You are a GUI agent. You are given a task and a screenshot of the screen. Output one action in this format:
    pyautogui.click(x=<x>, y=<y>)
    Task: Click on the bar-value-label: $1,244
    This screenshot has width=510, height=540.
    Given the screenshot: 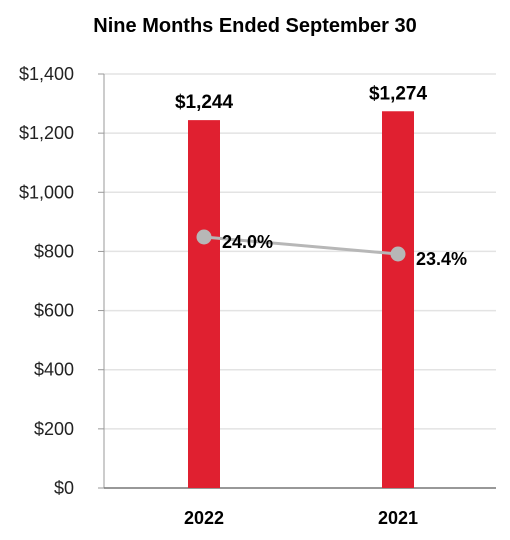 What is the action you would take?
    pyautogui.click(x=204, y=102)
    